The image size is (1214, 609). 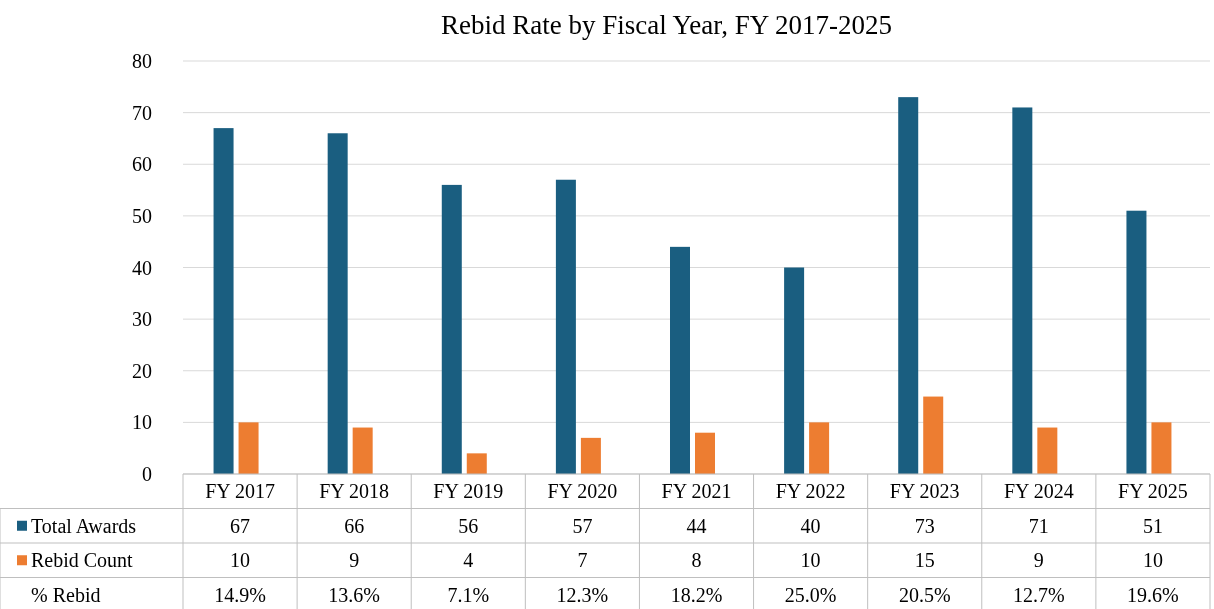 I want to click on data-label: 67, so click(x=240, y=525).